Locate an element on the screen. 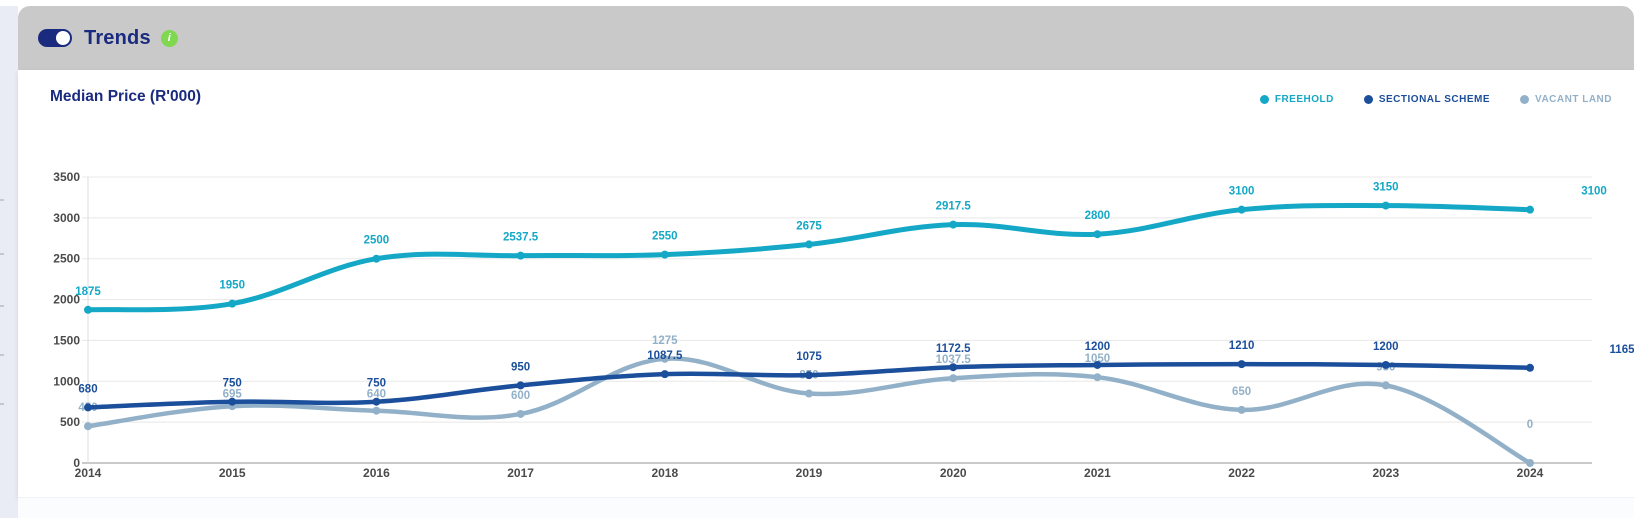 The image size is (1634, 518). left-edge-strip is located at coordinates (9, 262).